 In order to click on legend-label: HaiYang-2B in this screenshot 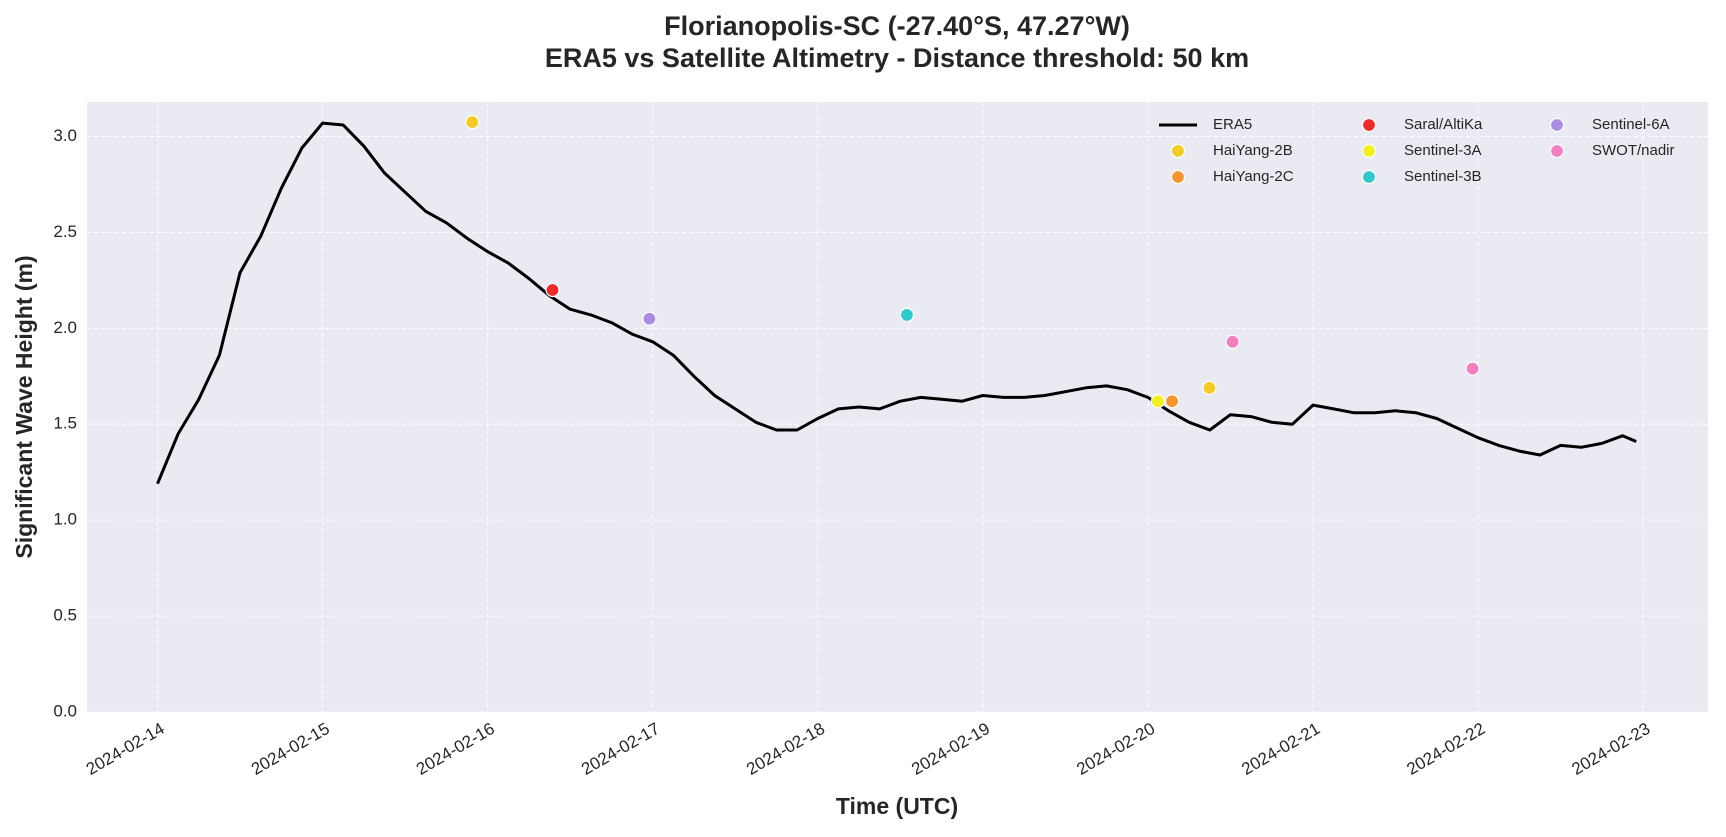, I will do `click(1253, 150)`.